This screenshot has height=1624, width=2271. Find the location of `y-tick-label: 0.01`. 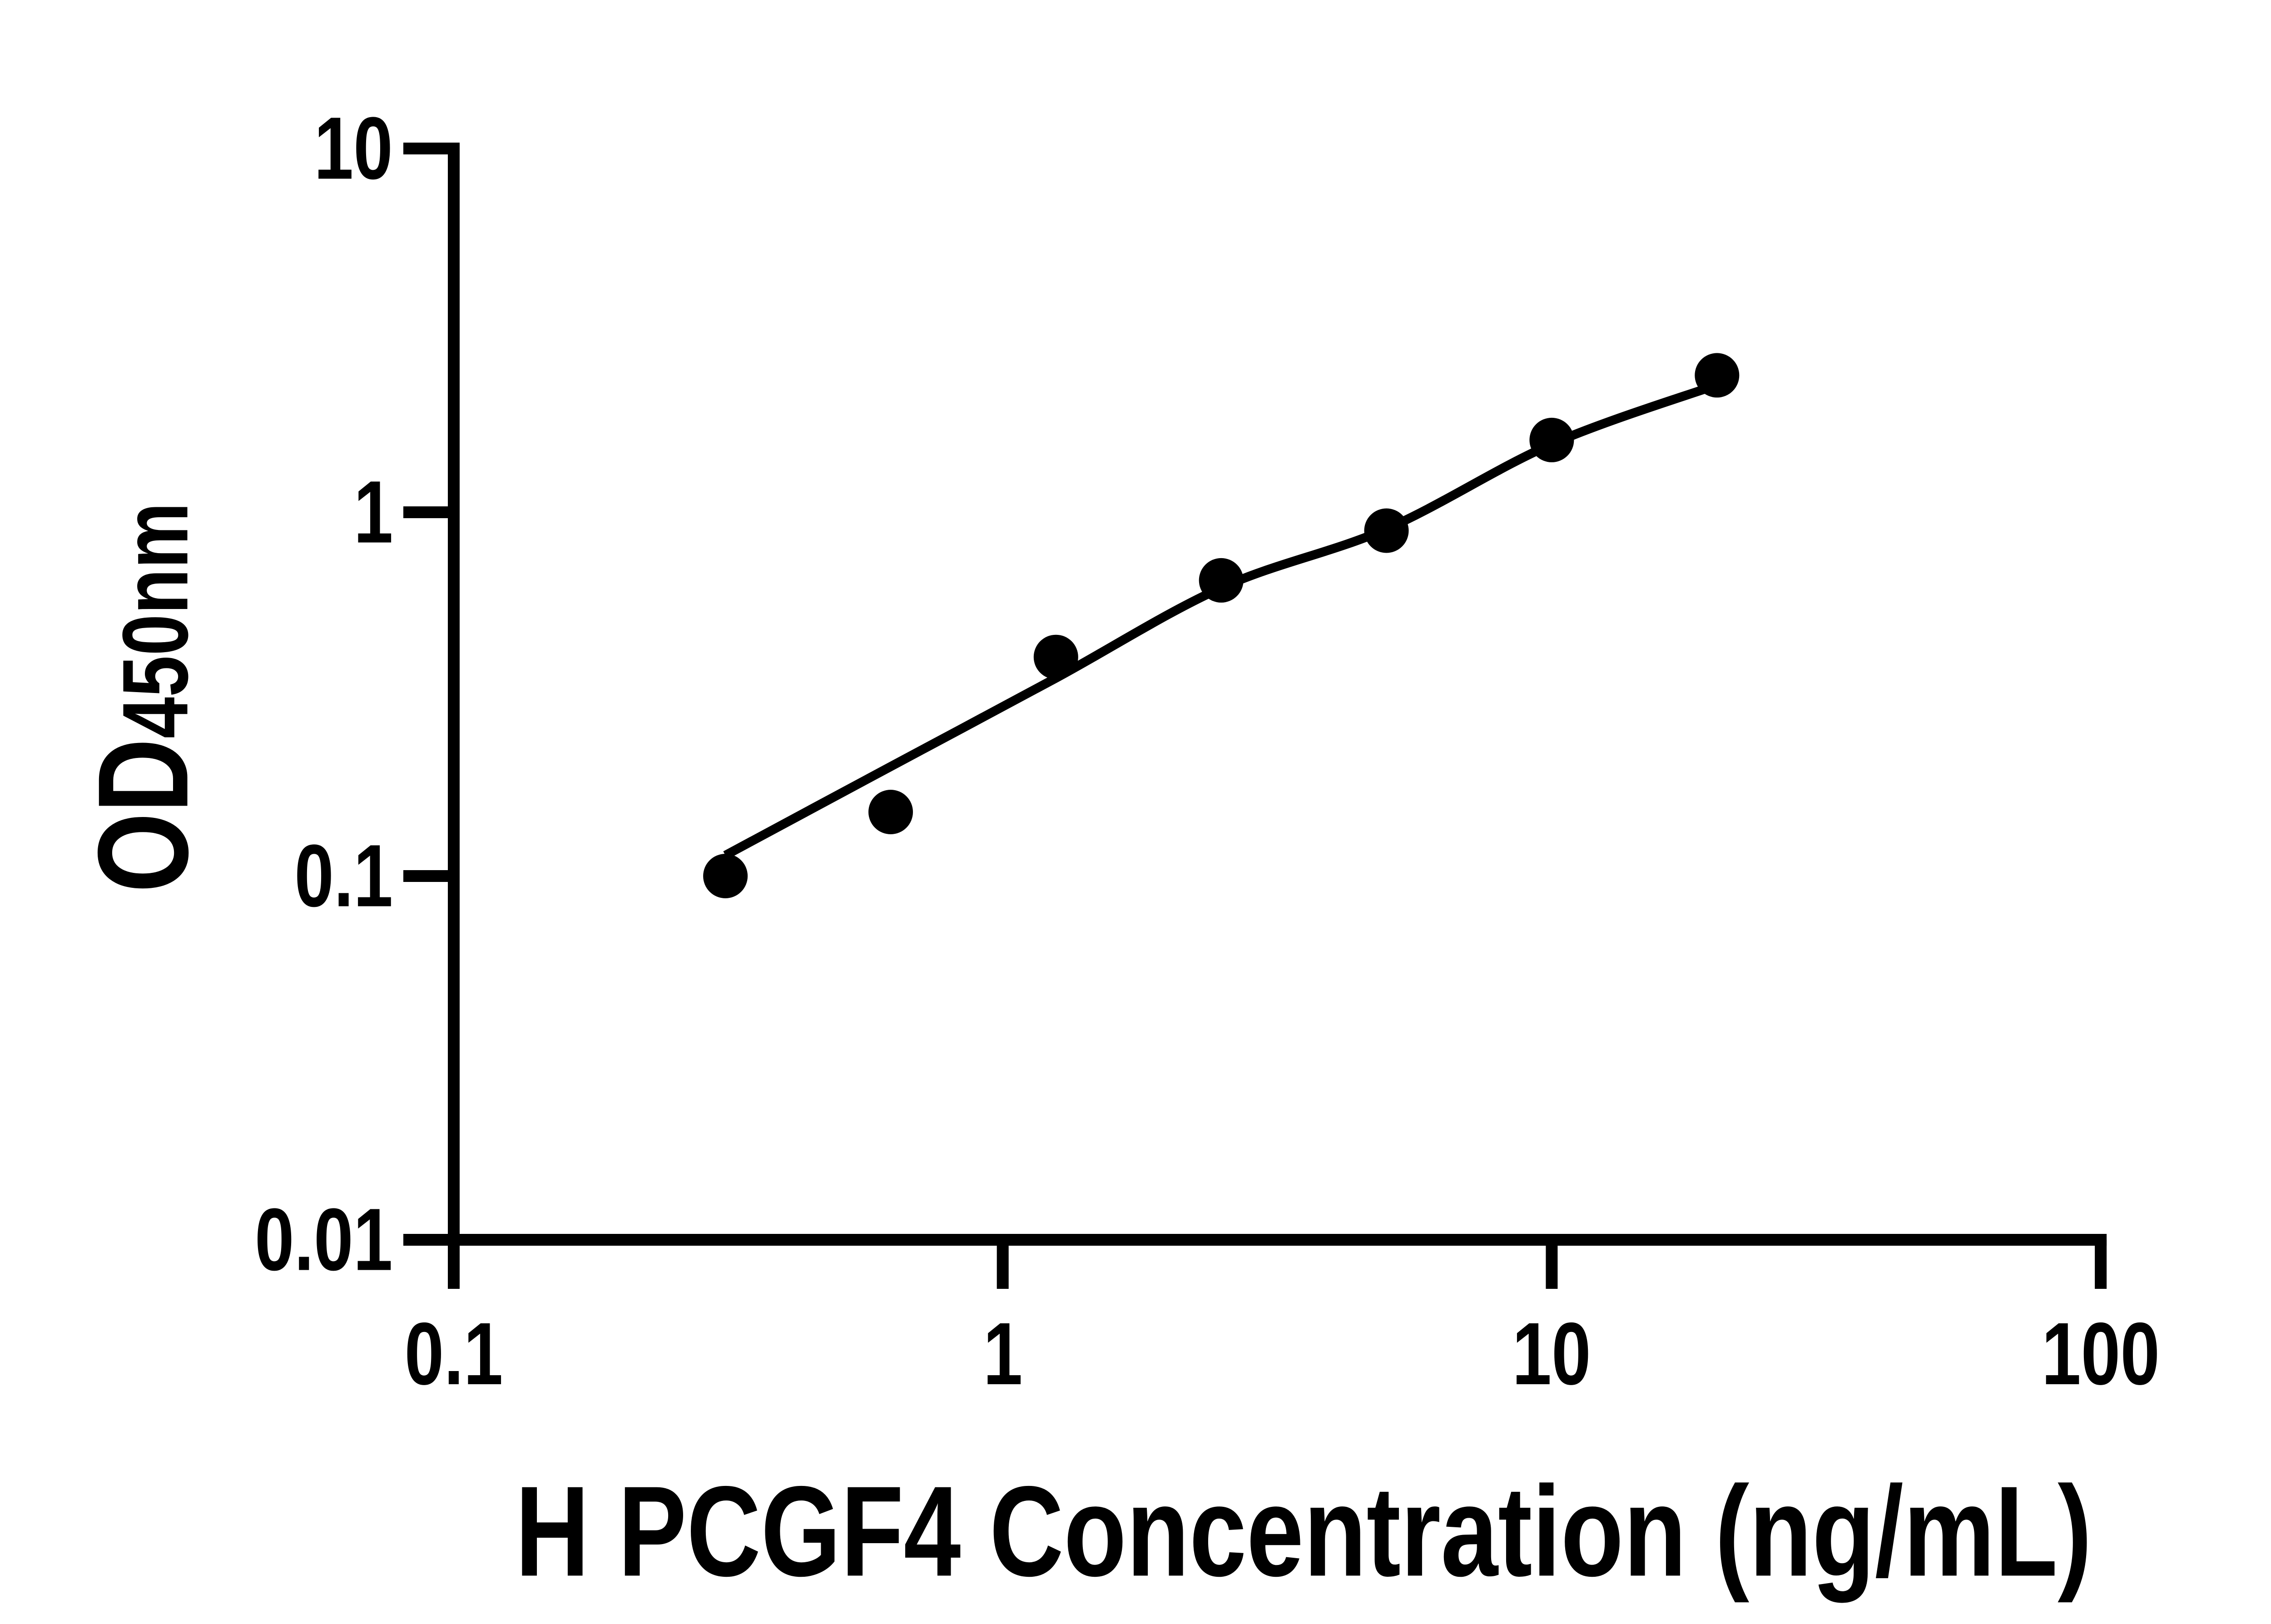

y-tick-label: 0.01 is located at coordinates (324, 1239).